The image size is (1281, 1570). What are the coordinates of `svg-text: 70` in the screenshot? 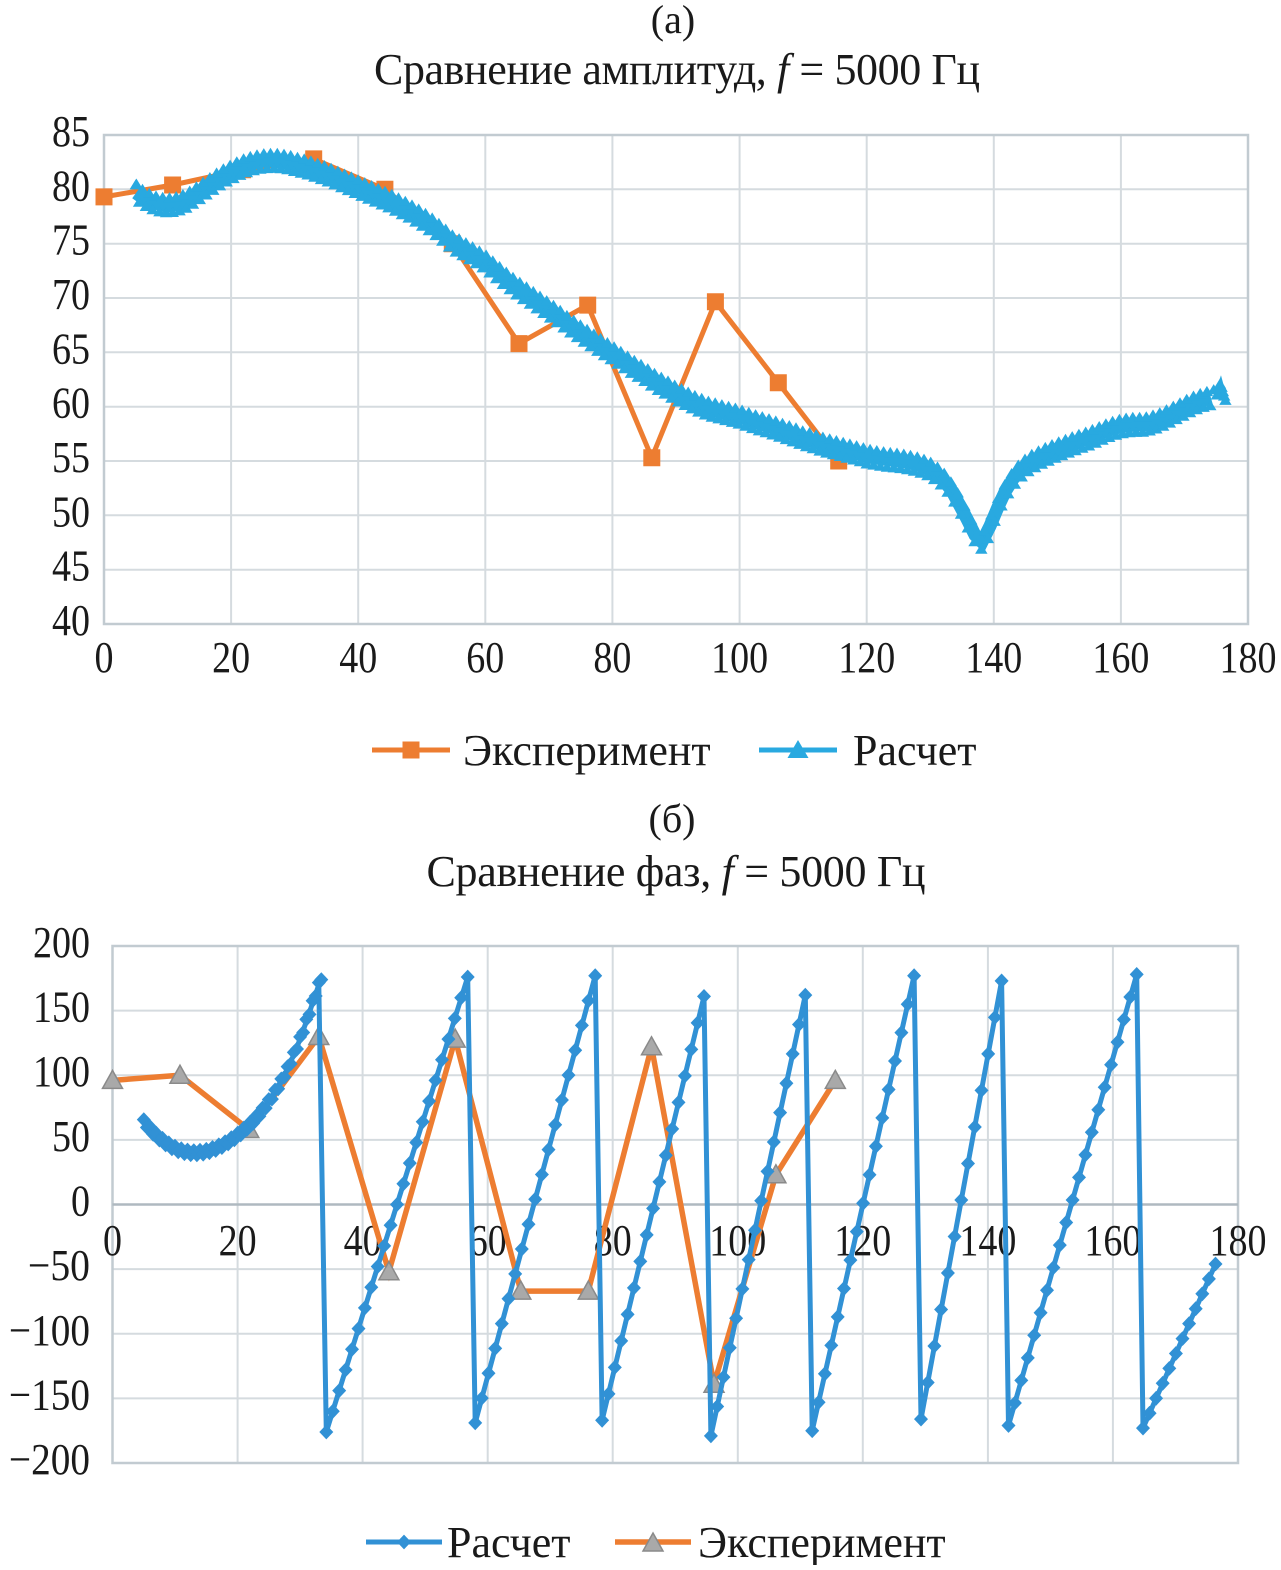 It's located at (71, 294).